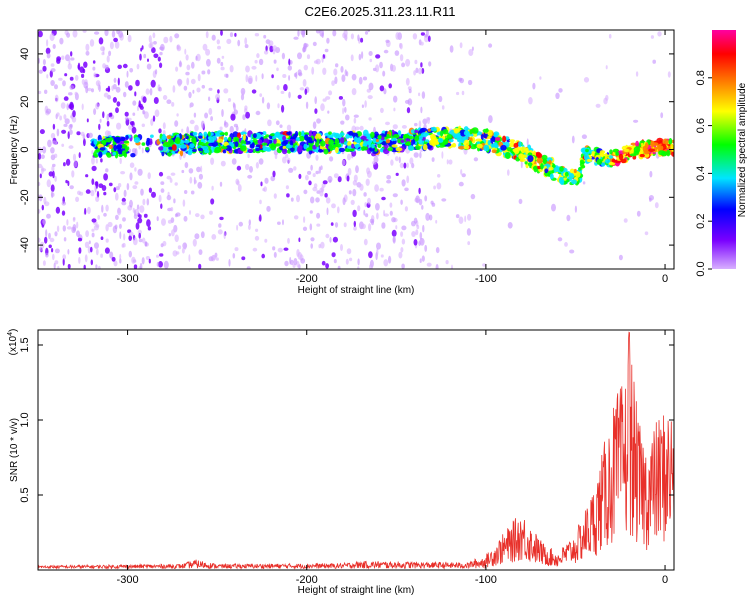 The width and height of the screenshot is (750, 600). Describe the element at coordinates (14, 450) in the screenshot. I see `snr-y-axis-label: SNR (10 * v/v)` at that location.